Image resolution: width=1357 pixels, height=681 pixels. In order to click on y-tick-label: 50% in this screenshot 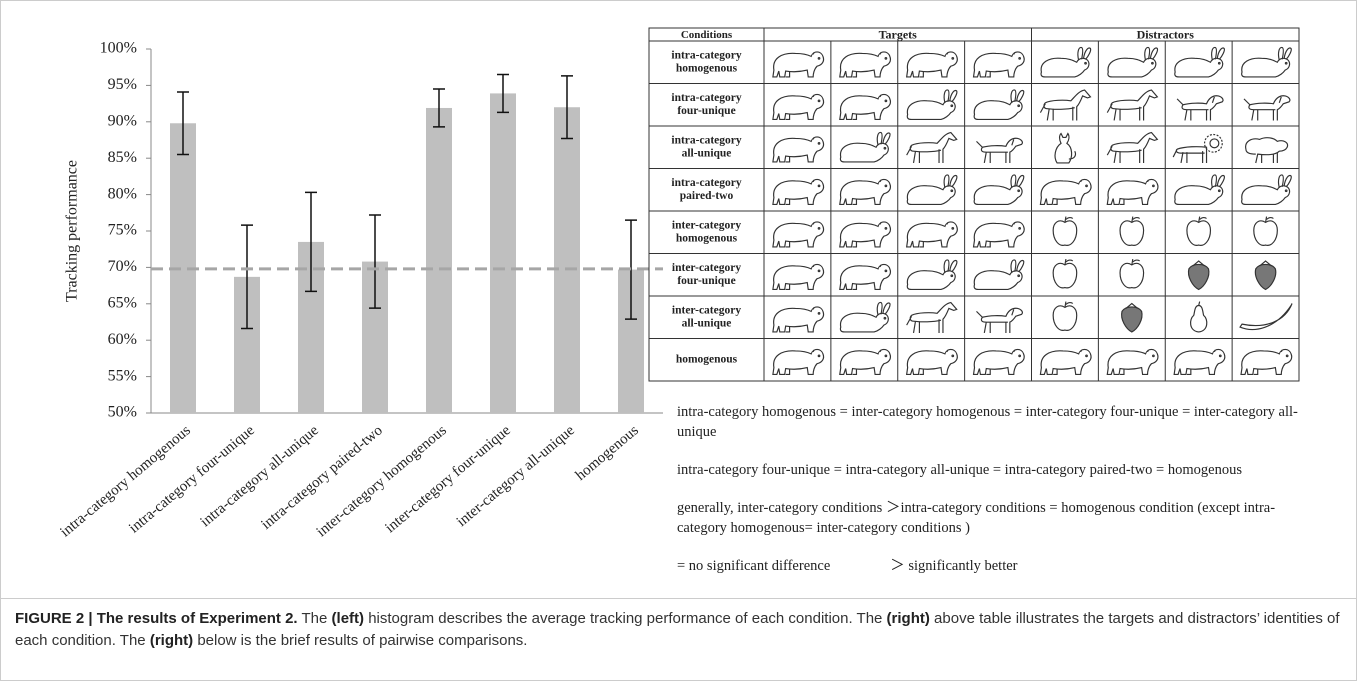, I will do `click(122, 412)`.